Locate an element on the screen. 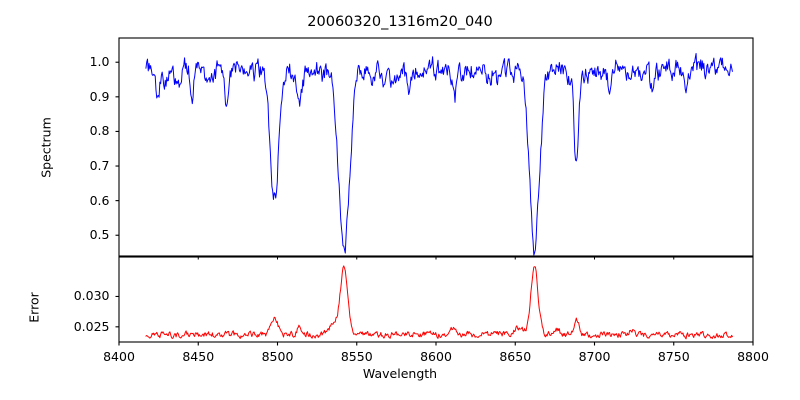  x-tick-label: 8450 is located at coordinates (198, 356).